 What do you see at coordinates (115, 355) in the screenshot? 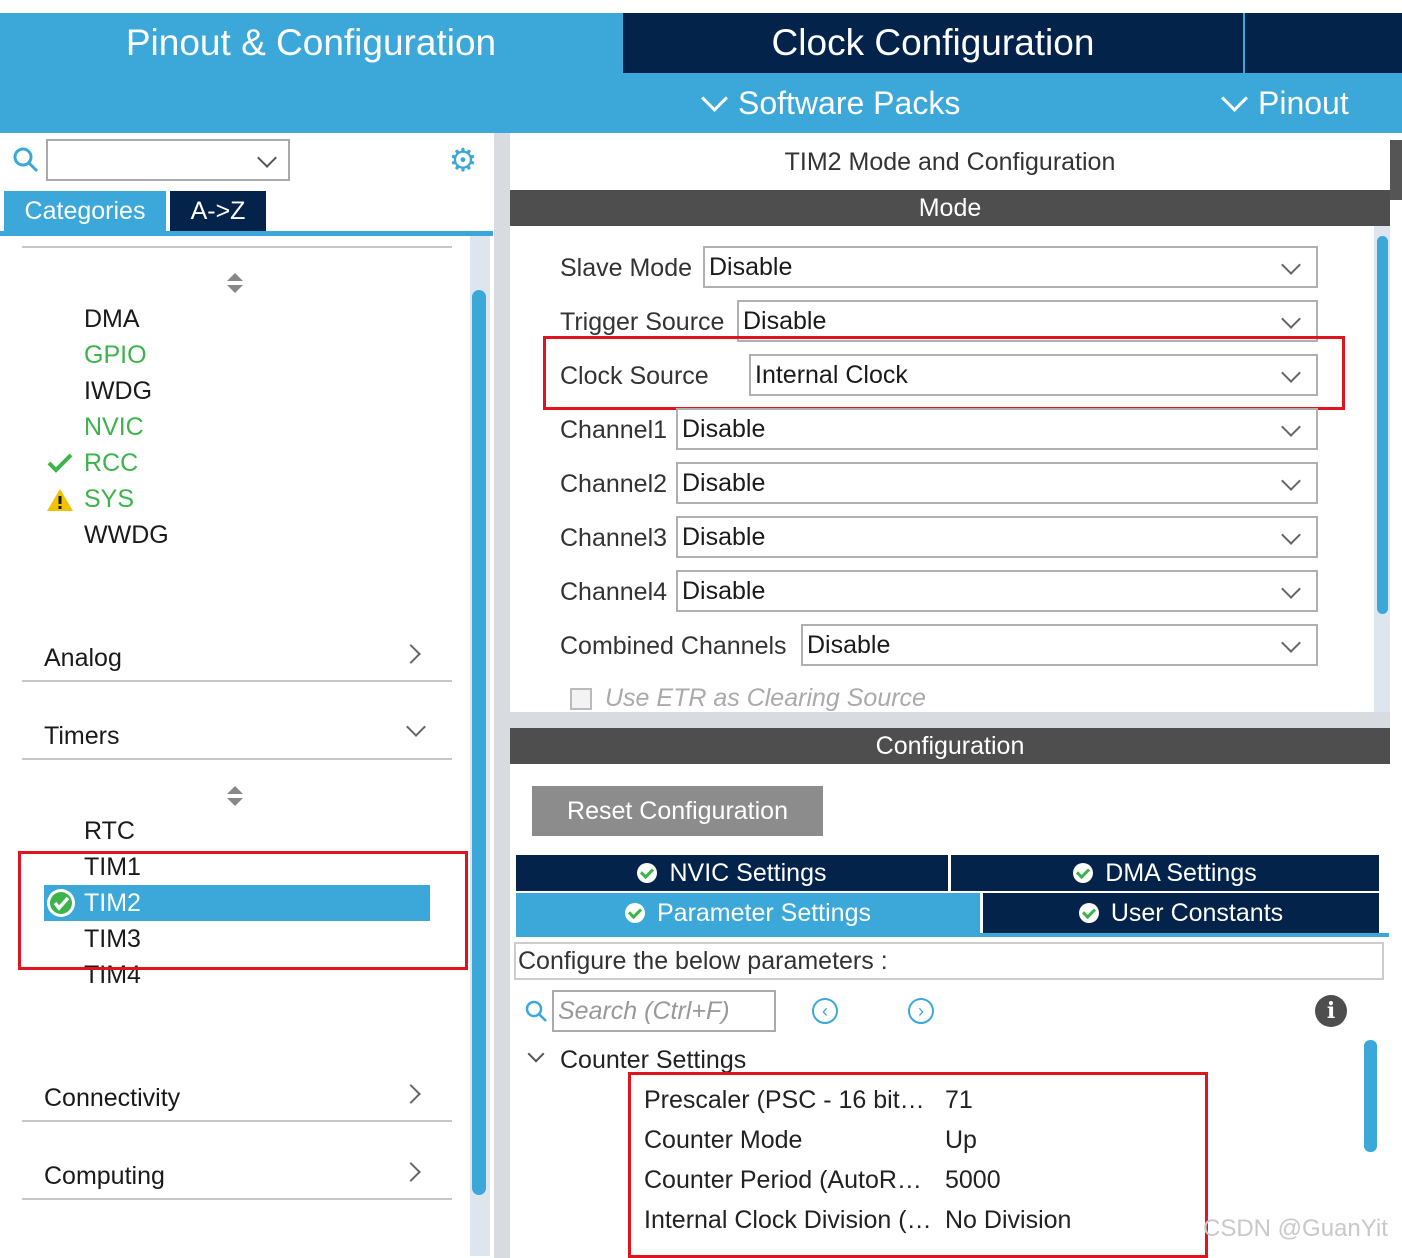
I see `sidebar-item-gpio: GPIO` at bounding box center [115, 355].